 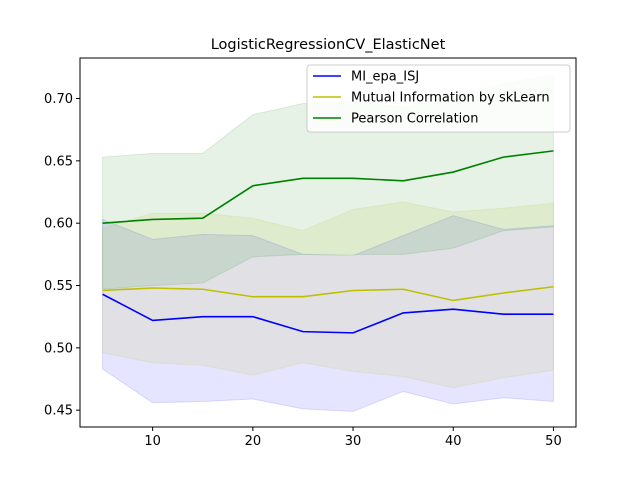 I want to click on x-tick-label-3: 40, so click(x=453, y=441).